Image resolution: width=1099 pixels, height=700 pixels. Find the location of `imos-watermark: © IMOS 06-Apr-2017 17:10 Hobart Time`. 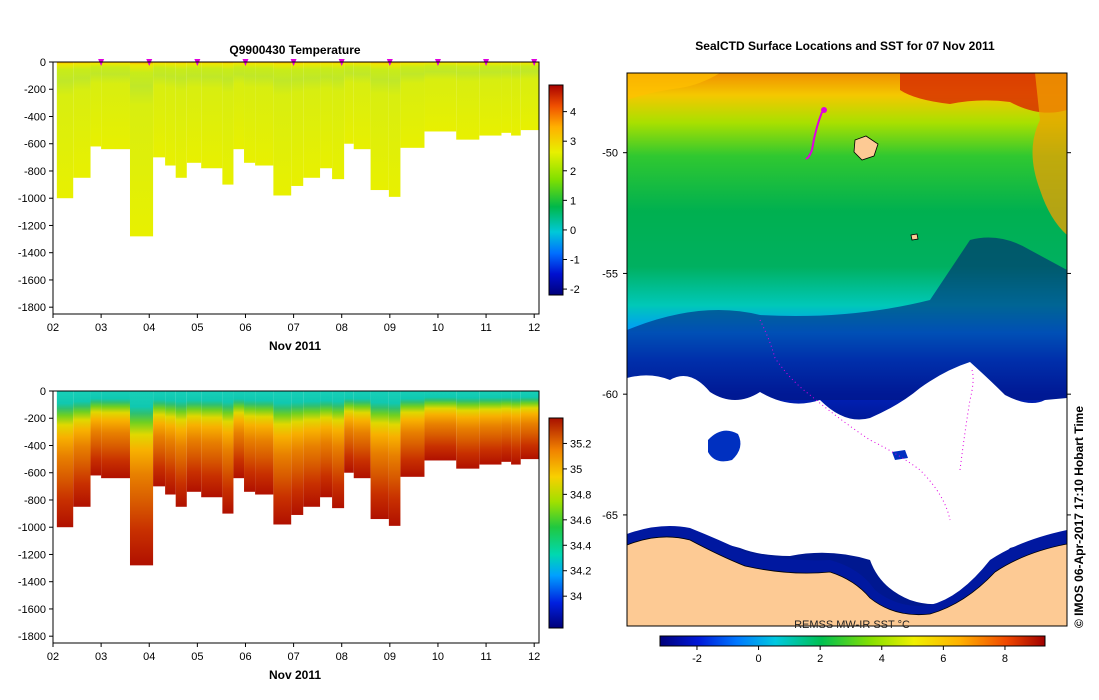

imos-watermark: © IMOS 06-Apr-2017 17:10 Hobart Time is located at coordinates (1079, 517).